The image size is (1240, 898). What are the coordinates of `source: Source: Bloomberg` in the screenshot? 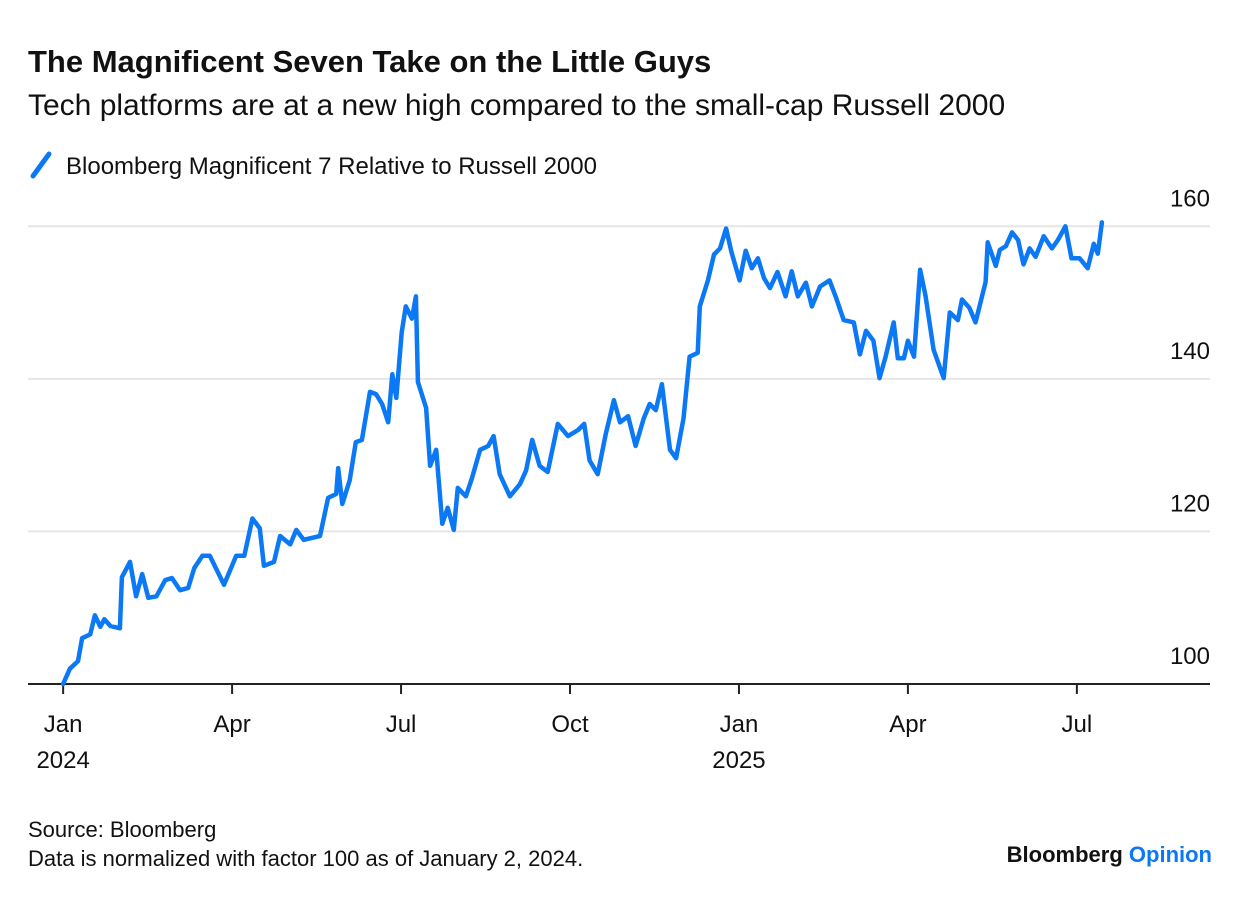 It's located at (122, 829).